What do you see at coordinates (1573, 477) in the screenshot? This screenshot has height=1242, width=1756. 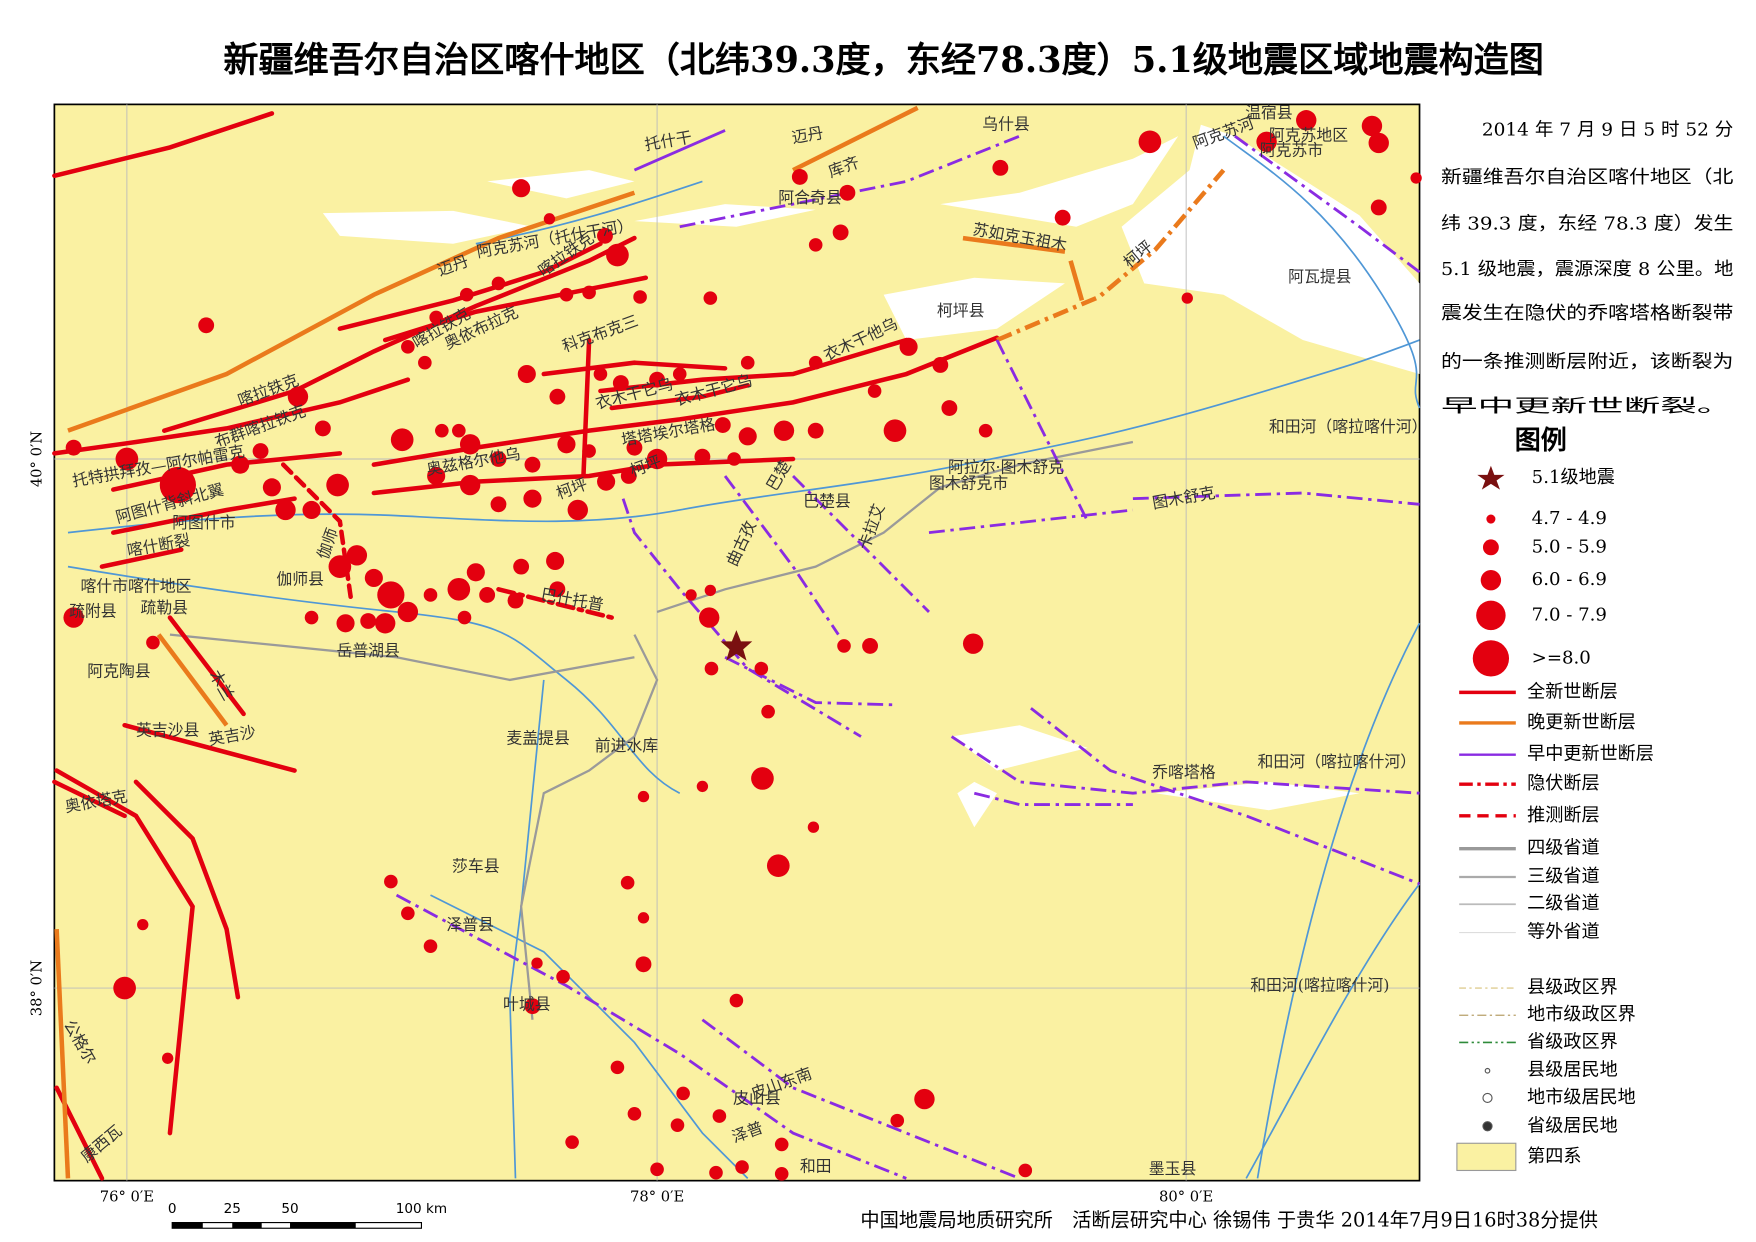 I see `legend-label: 5.1级地震` at bounding box center [1573, 477].